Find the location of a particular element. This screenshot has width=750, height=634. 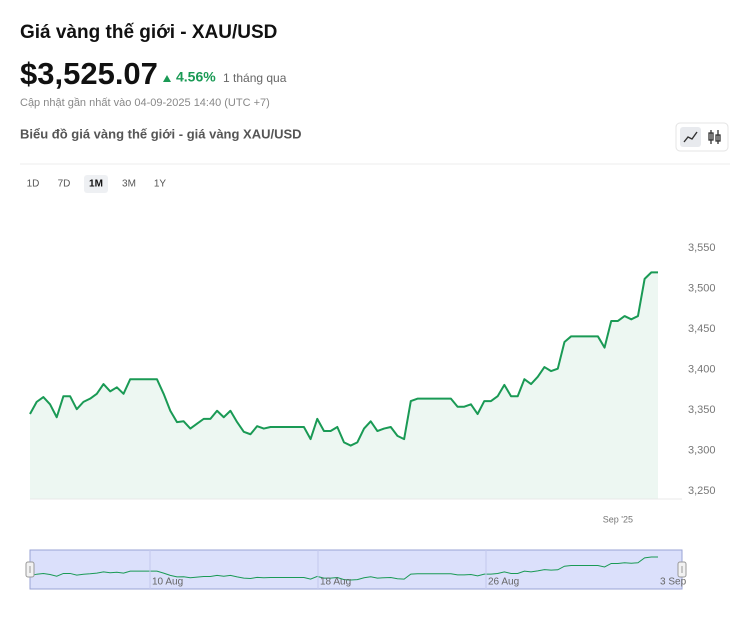

range-button: 3M is located at coordinates (129, 184).